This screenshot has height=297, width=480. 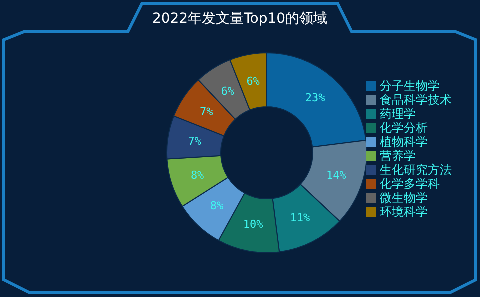 I want to click on legend-label: 药理学, so click(x=398, y=113).